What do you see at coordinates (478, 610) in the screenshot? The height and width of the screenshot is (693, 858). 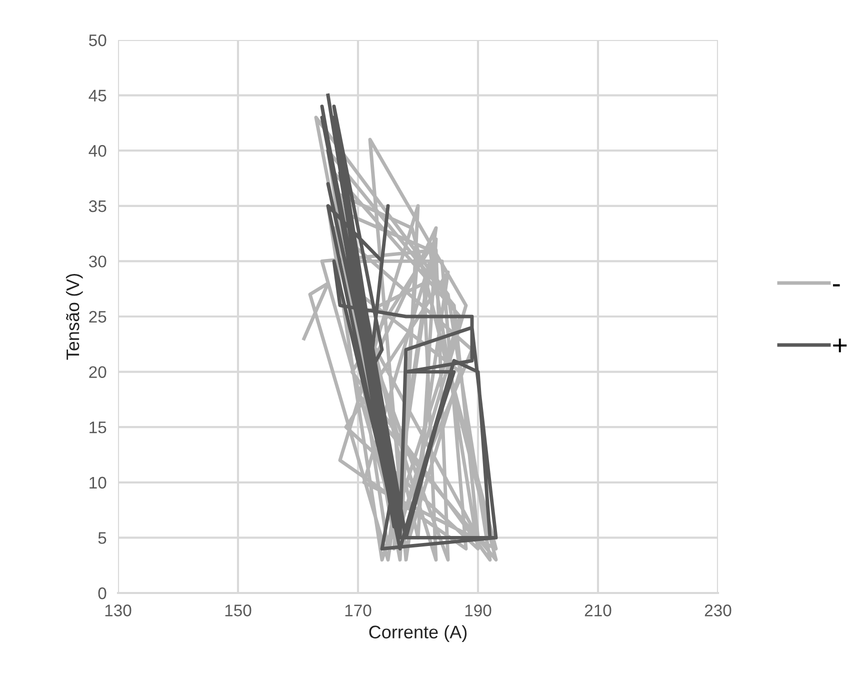 I see `x-tick-label: 190` at bounding box center [478, 610].